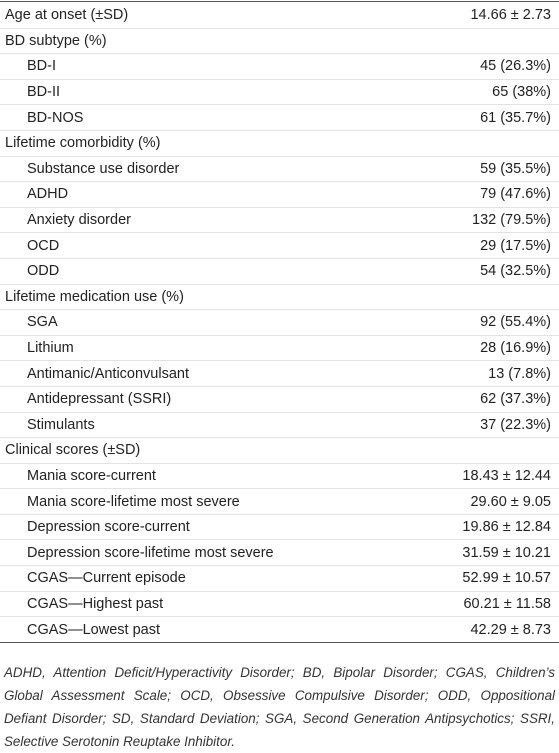 This screenshot has width=559, height=753. What do you see at coordinates (279, 424) in the screenshot?
I see `sub-row: Stimulants 37 (22.3%)` at bounding box center [279, 424].